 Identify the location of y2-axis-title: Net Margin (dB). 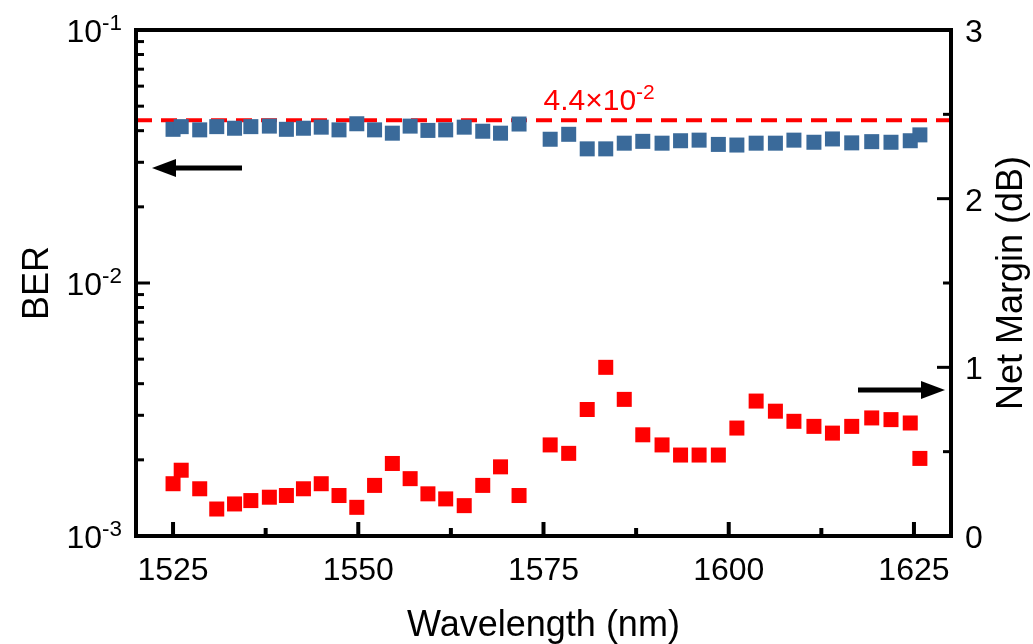
(1009, 283).